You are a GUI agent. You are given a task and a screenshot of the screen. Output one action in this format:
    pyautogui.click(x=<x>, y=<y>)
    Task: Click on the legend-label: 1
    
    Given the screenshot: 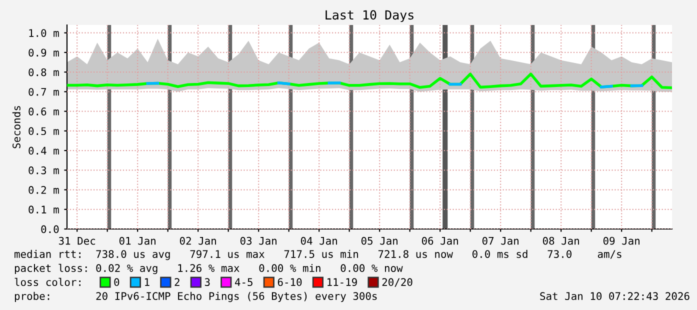 What is the action you would take?
    pyautogui.click(x=147, y=282)
    